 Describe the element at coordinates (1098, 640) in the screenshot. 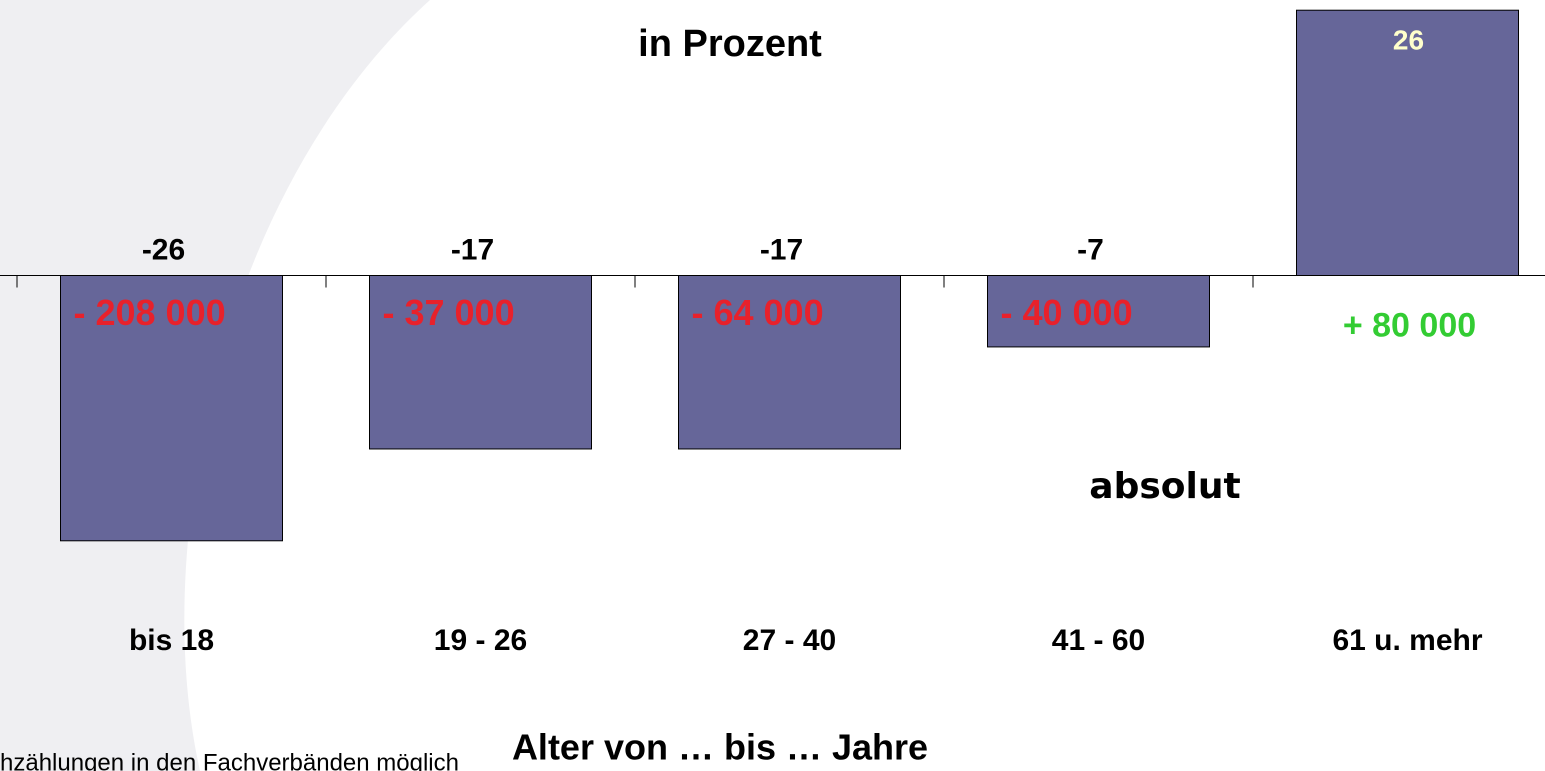

I see `x-tick-label: 41 - 60` at that location.